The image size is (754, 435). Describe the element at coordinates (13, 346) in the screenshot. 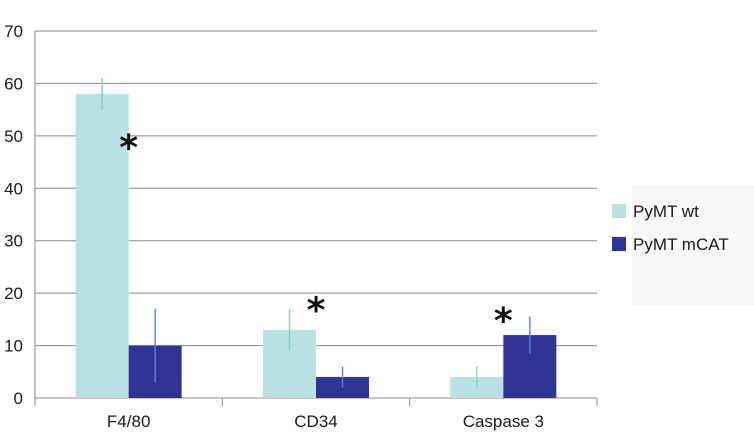

I see `y-tick-label: 10` at that location.